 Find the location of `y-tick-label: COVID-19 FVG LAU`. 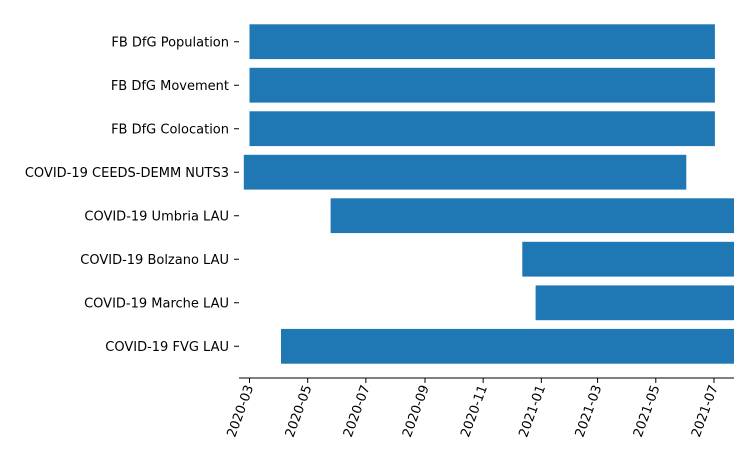

y-tick-label: COVID-19 FVG LAU is located at coordinates (167, 347).